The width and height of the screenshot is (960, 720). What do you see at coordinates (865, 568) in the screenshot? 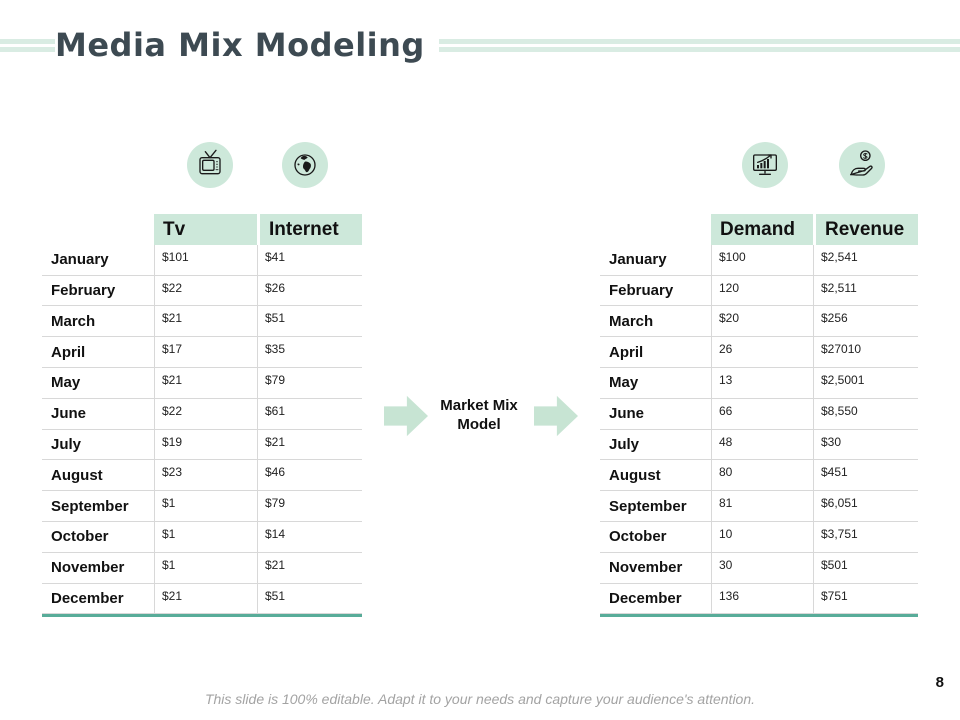
I see `value-cell: $501` at bounding box center [865, 568].